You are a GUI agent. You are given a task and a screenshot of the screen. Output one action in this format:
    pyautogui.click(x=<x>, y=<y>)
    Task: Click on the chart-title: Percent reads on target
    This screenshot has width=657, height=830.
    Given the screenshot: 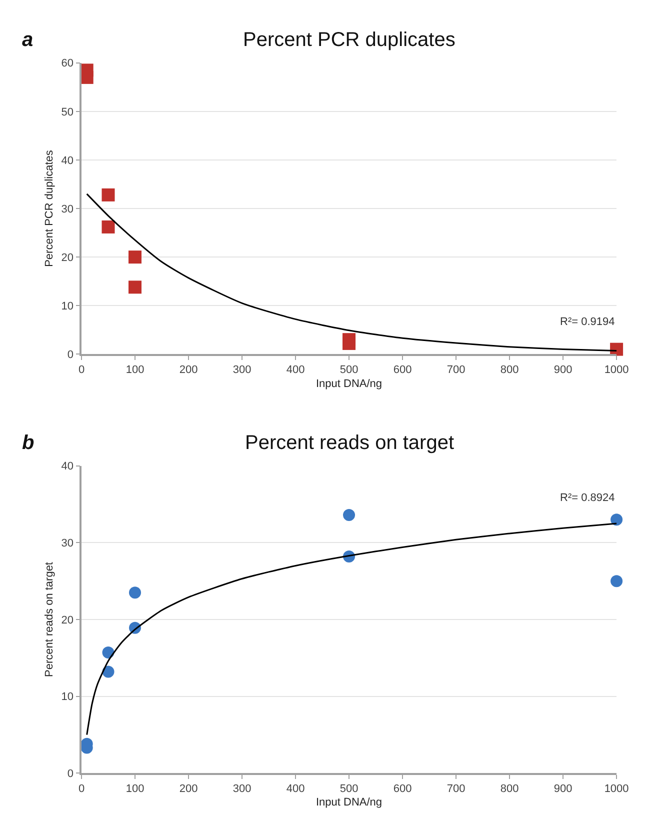 What is the action you would take?
    pyautogui.click(x=349, y=443)
    